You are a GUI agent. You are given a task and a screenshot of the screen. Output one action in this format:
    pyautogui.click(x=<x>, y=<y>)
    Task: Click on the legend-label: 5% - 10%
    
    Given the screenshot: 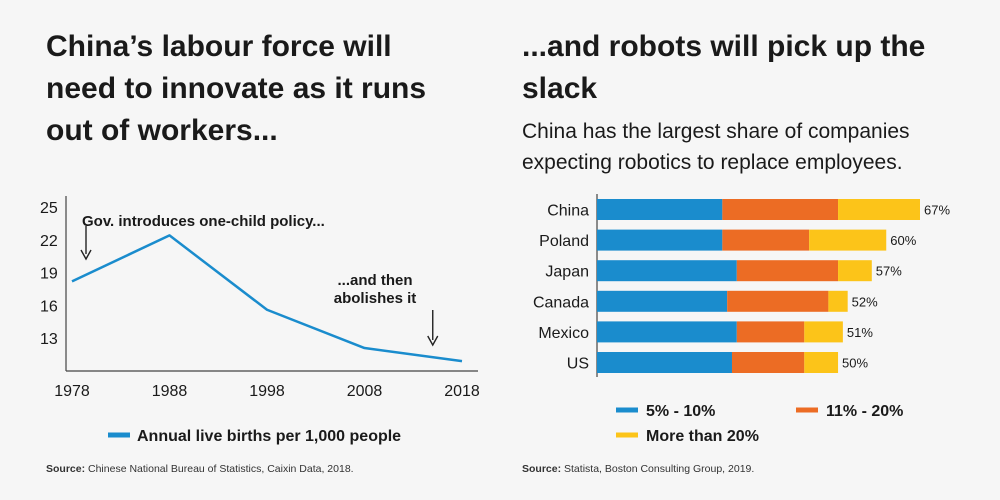 What is the action you would take?
    pyautogui.click(x=680, y=411)
    